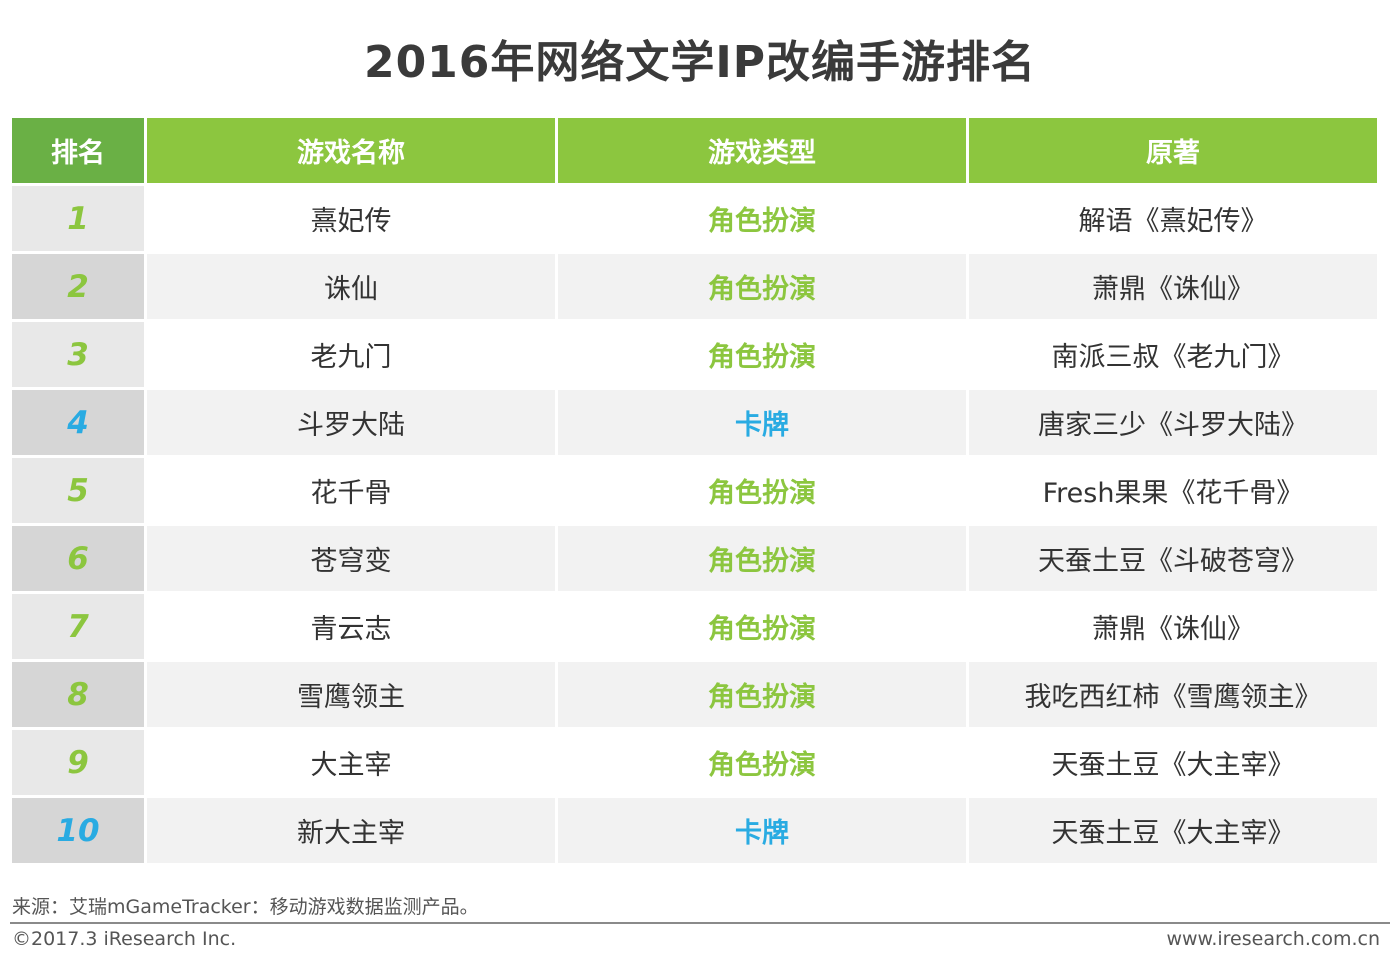 The image size is (1400, 963). What do you see at coordinates (351, 150) in the screenshot?
I see `header-game-name: 游戏名称` at bounding box center [351, 150].